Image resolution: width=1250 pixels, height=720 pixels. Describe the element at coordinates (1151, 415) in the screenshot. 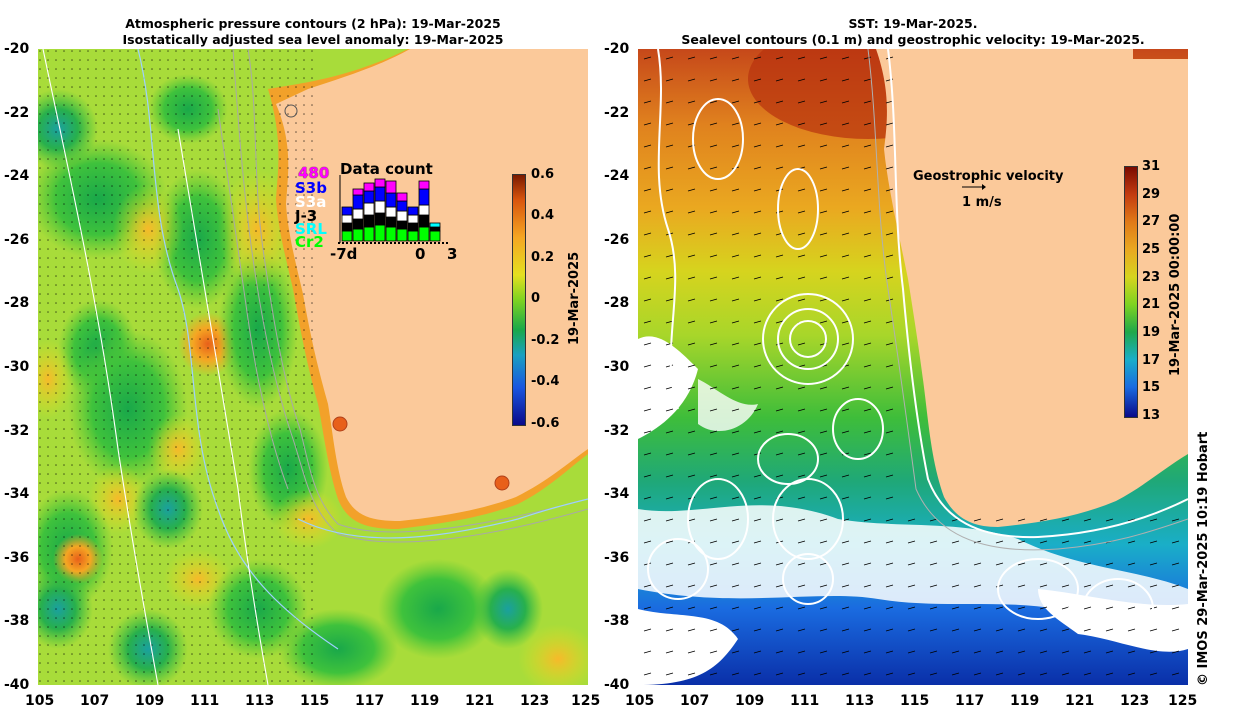

I see `right-cb-tick: 13` at that location.